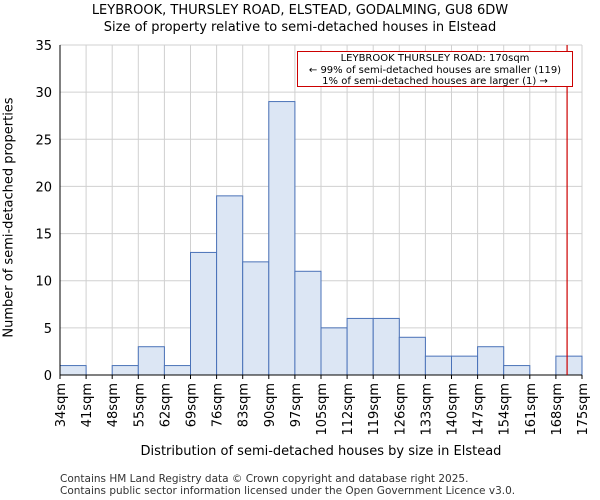 The height and width of the screenshot is (500, 600). Describe the element at coordinates (426, 409) in the screenshot. I see `x-tick-label: 133sqm` at that location.